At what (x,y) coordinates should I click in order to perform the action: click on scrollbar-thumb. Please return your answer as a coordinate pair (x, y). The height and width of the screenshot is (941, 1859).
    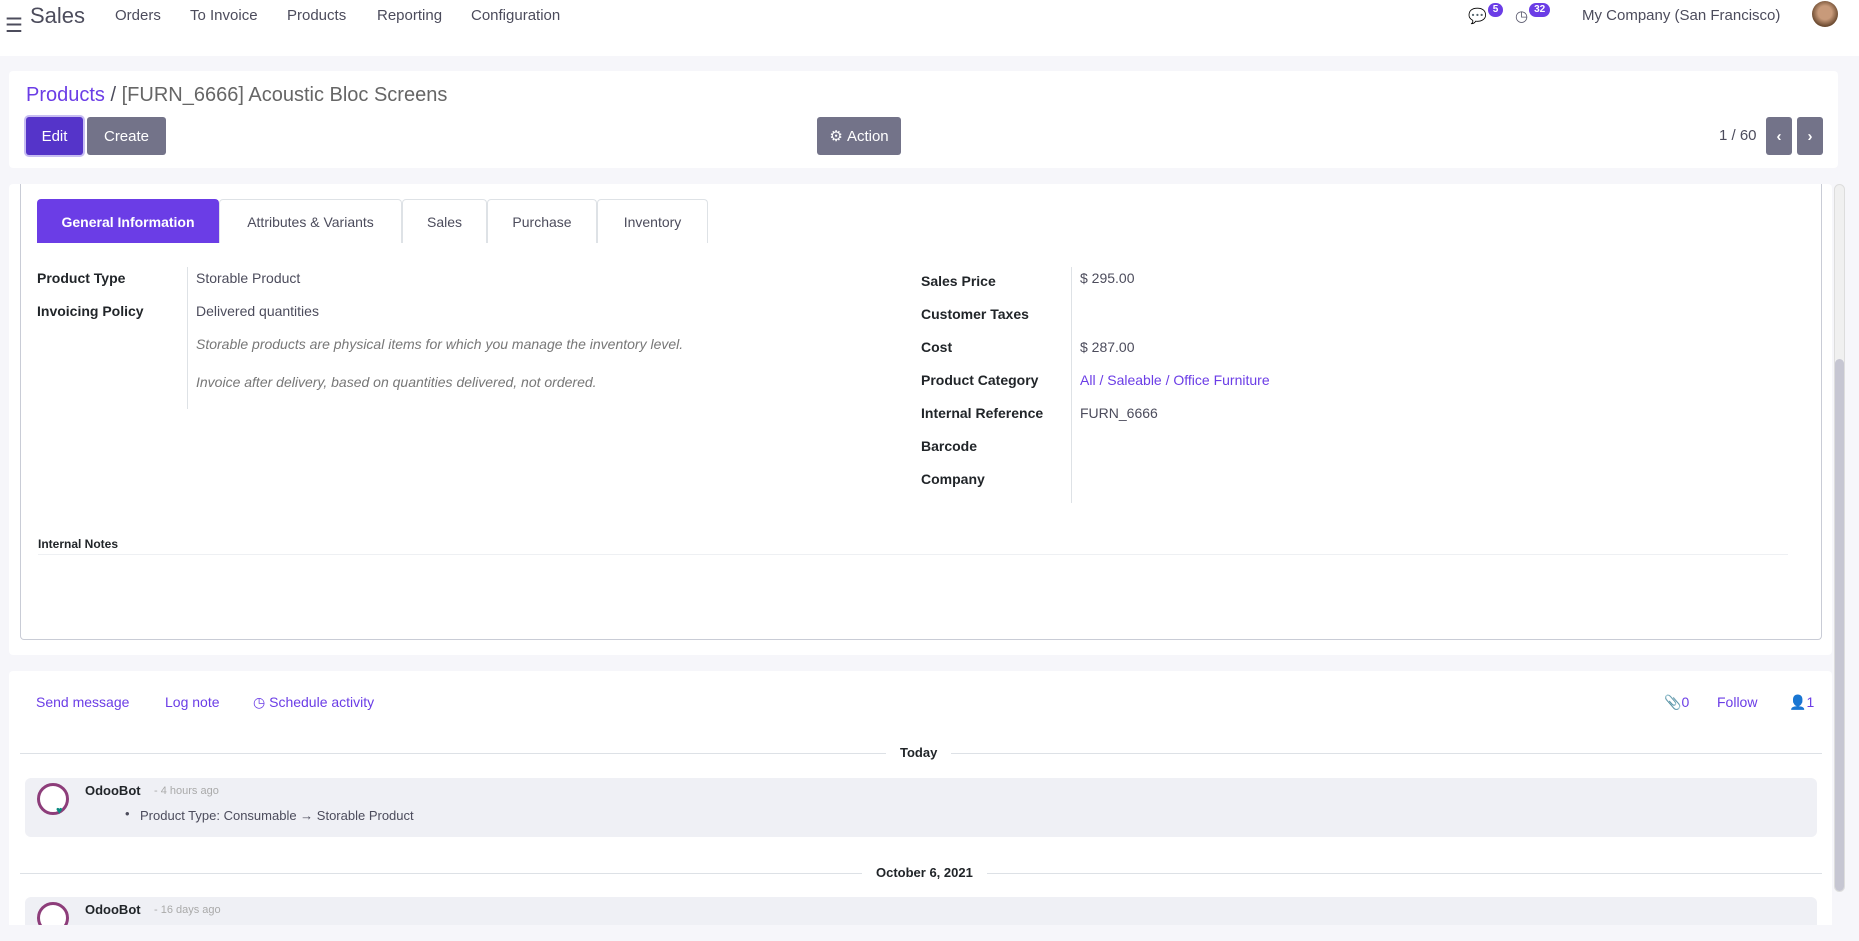
    Looking at the image, I should click on (1839, 625).